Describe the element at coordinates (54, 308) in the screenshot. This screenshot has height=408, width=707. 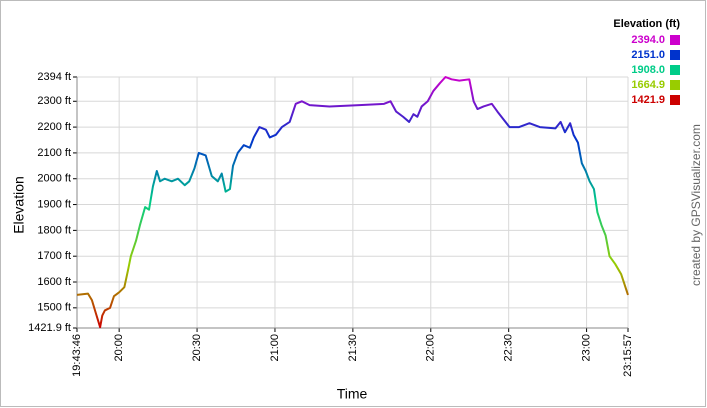
I see `y-tick-label: 1500 ft` at that location.